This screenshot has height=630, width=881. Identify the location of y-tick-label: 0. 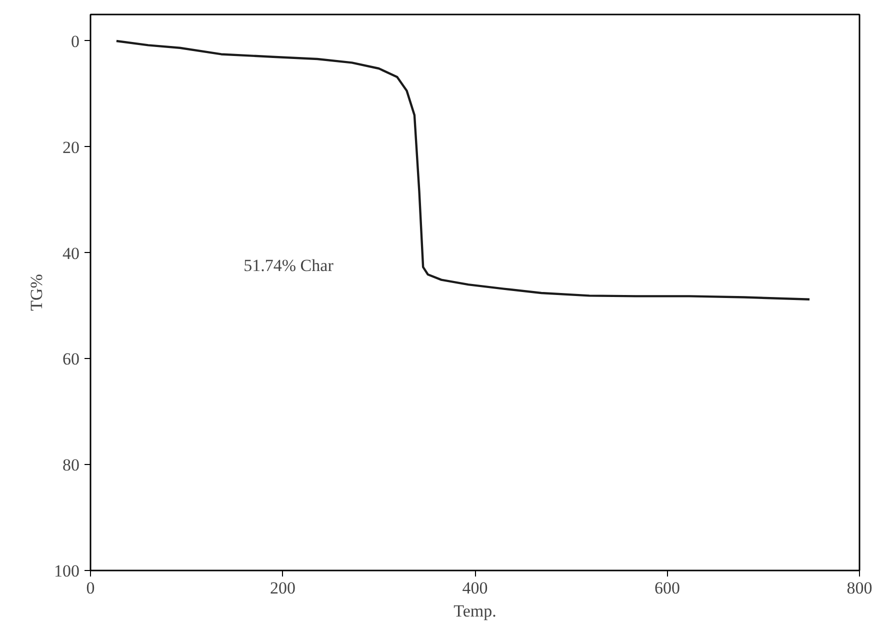
(75, 41).